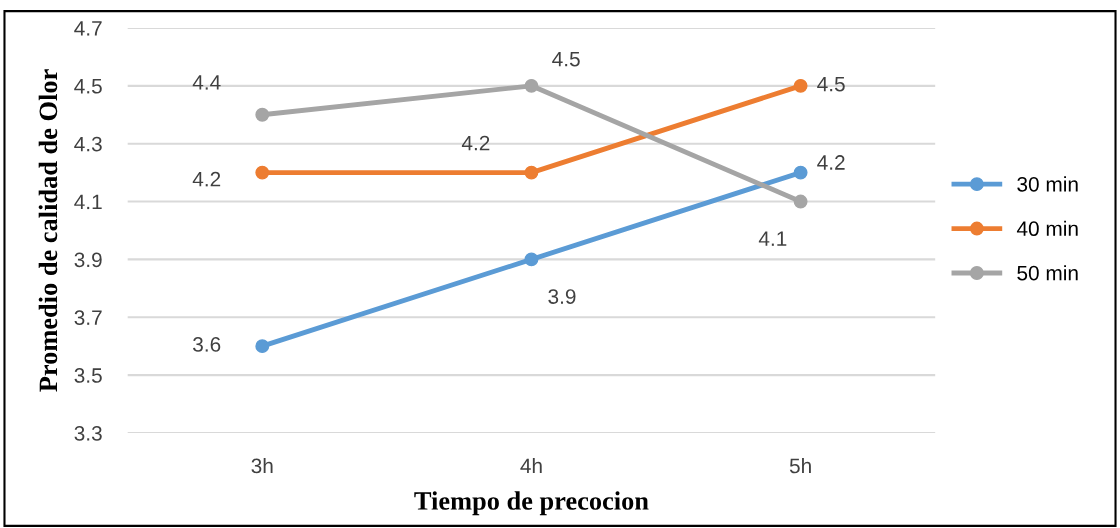 The image size is (1120, 528). Describe the element at coordinates (262, 465) in the screenshot. I see `x-tick-label: 3h` at that location.